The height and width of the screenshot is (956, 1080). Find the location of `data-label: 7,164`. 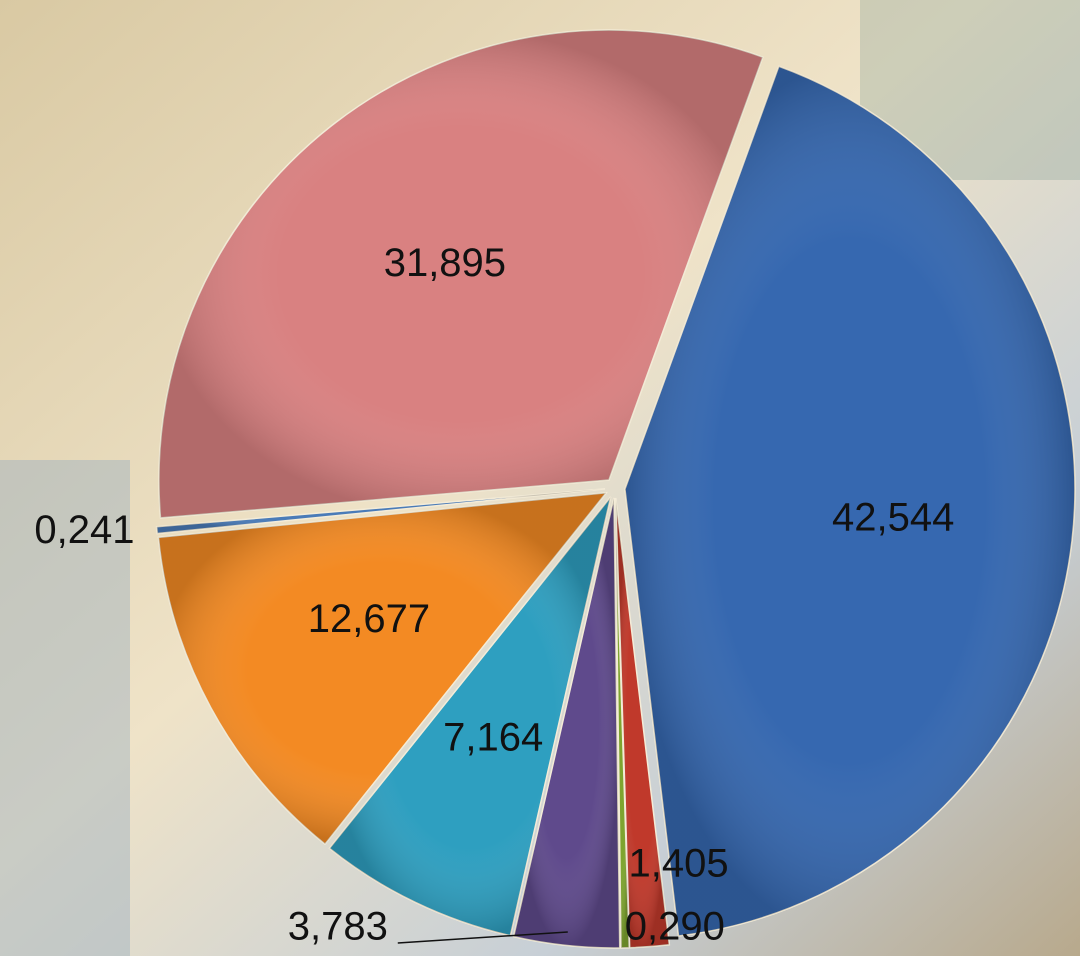

data-label: 7,164 is located at coordinates (493, 738).